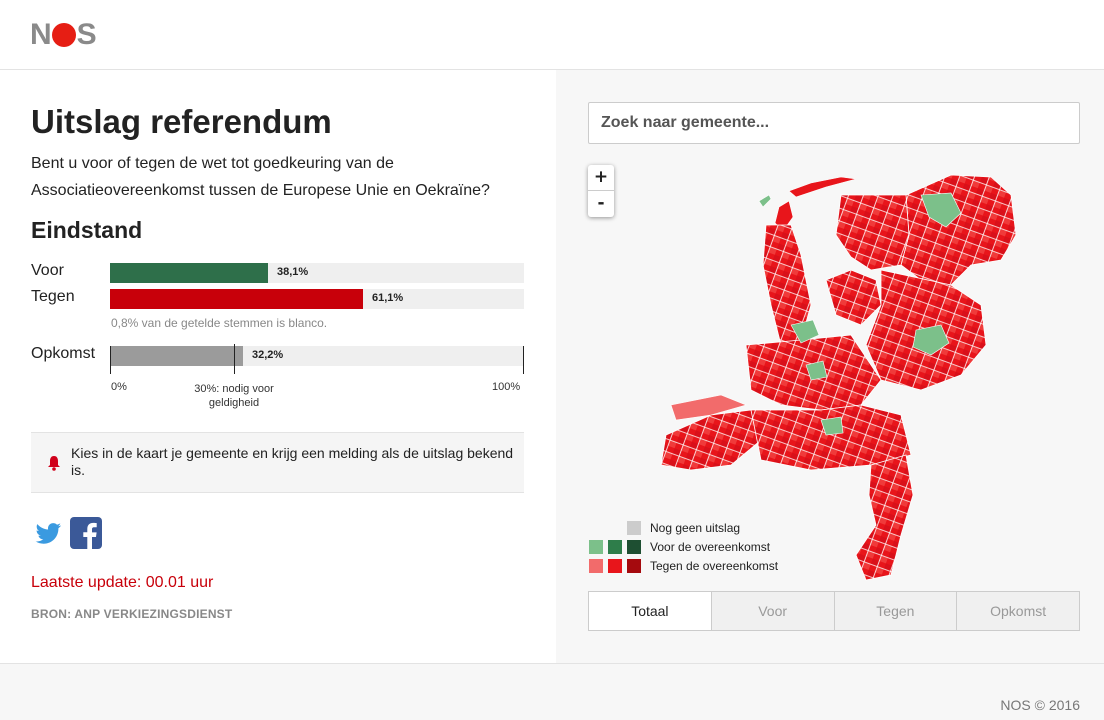  Describe the element at coordinates (695, 528) in the screenshot. I see `legend-label: Nog geen uitslag` at that location.